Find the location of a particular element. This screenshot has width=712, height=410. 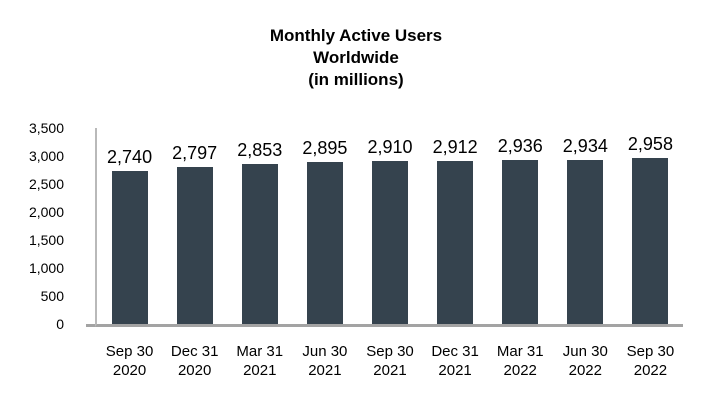

bar-value-label: 2,910 is located at coordinates (390, 147).